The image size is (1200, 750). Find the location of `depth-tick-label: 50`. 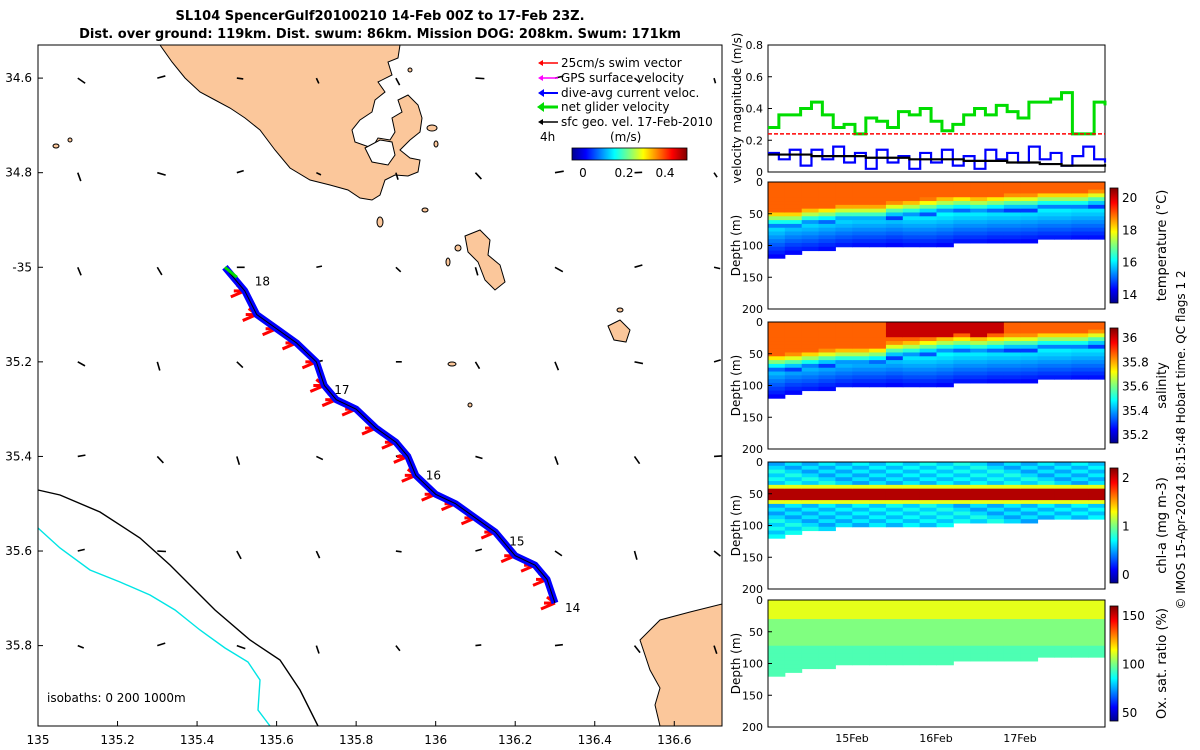

depth-tick-label: 50 is located at coordinates (756, 354).